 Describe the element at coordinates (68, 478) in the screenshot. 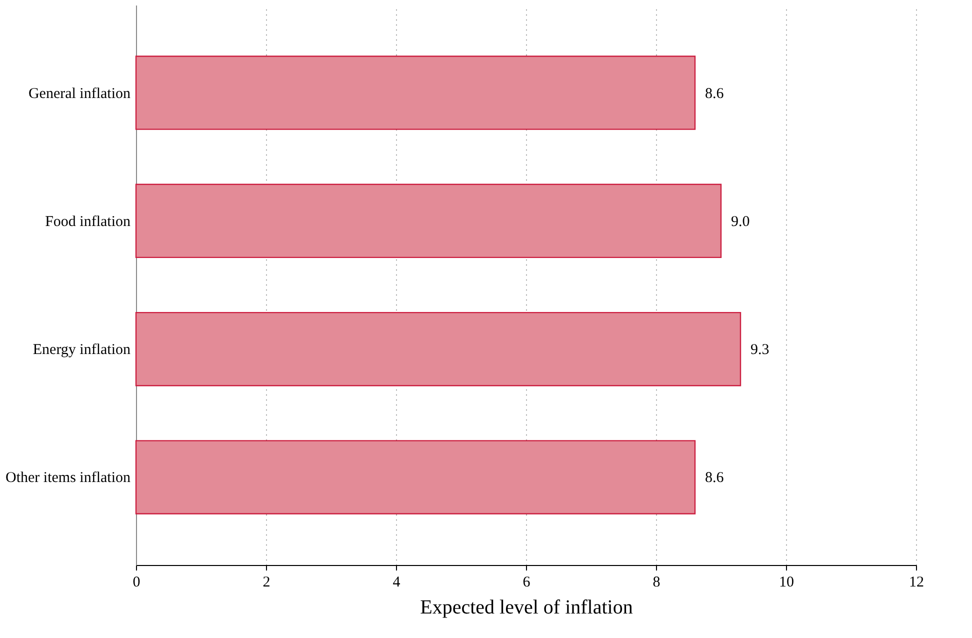

I see `y-tick-label: Other items inflation` at that location.